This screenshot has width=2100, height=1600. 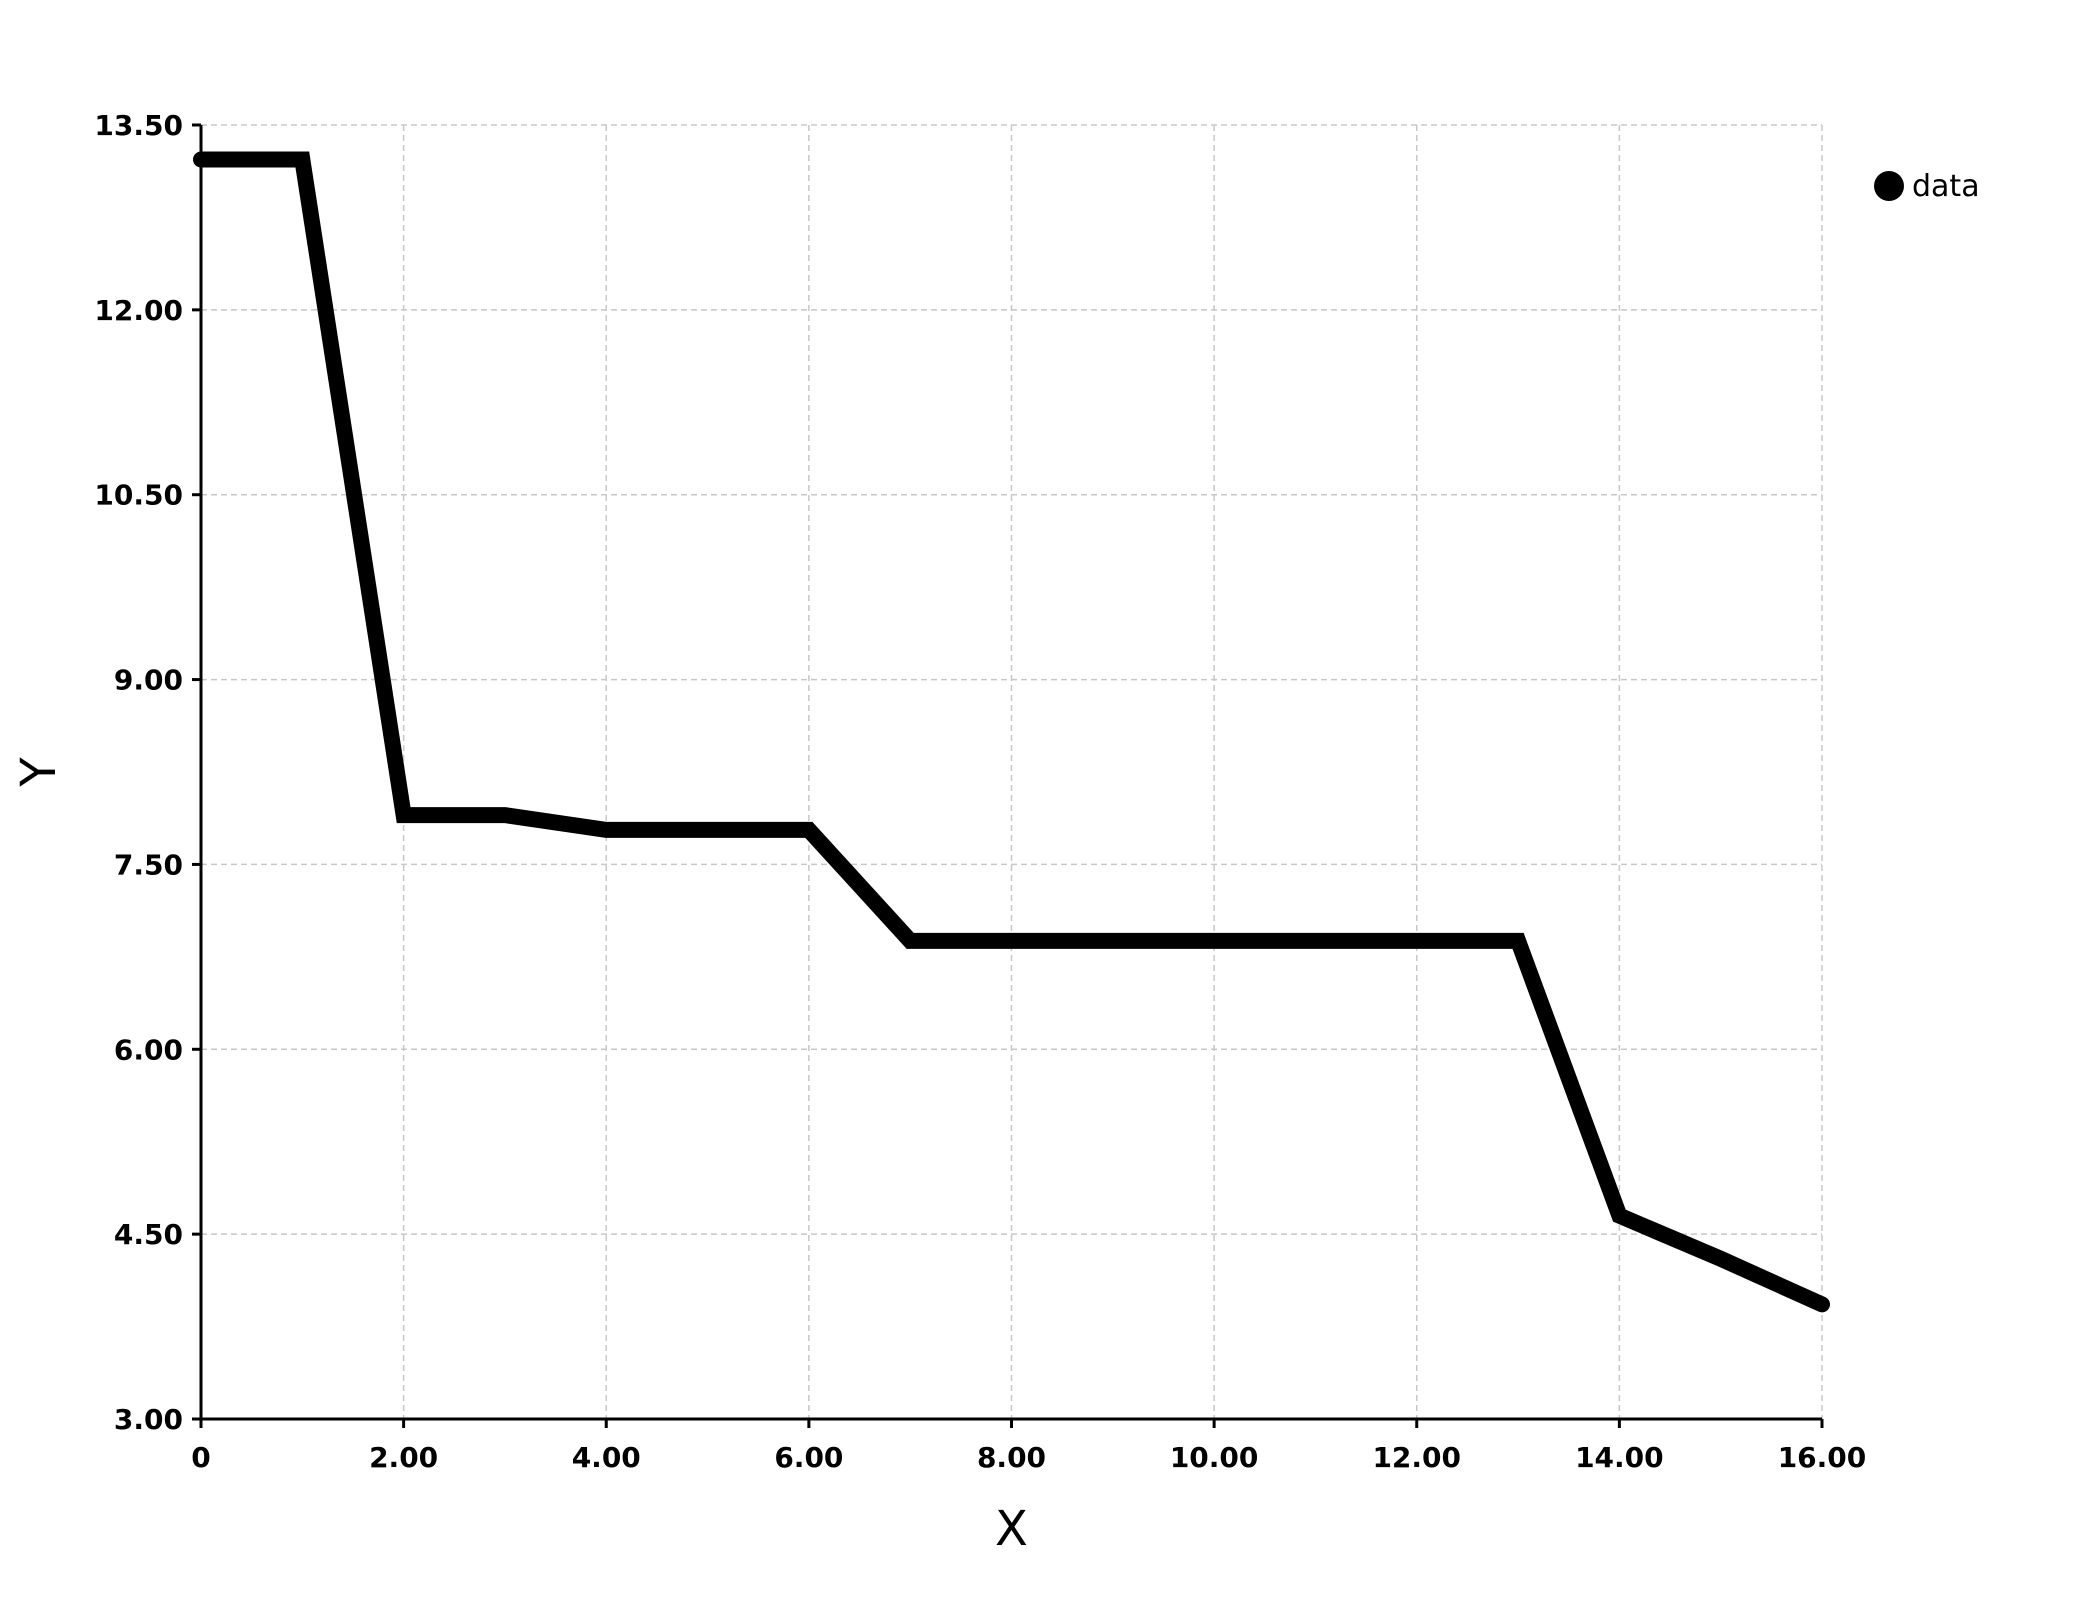 What do you see at coordinates (808, 1457) in the screenshot?
I see `x-tick-label-3: 6.00` at bounding box center [808, 1457].